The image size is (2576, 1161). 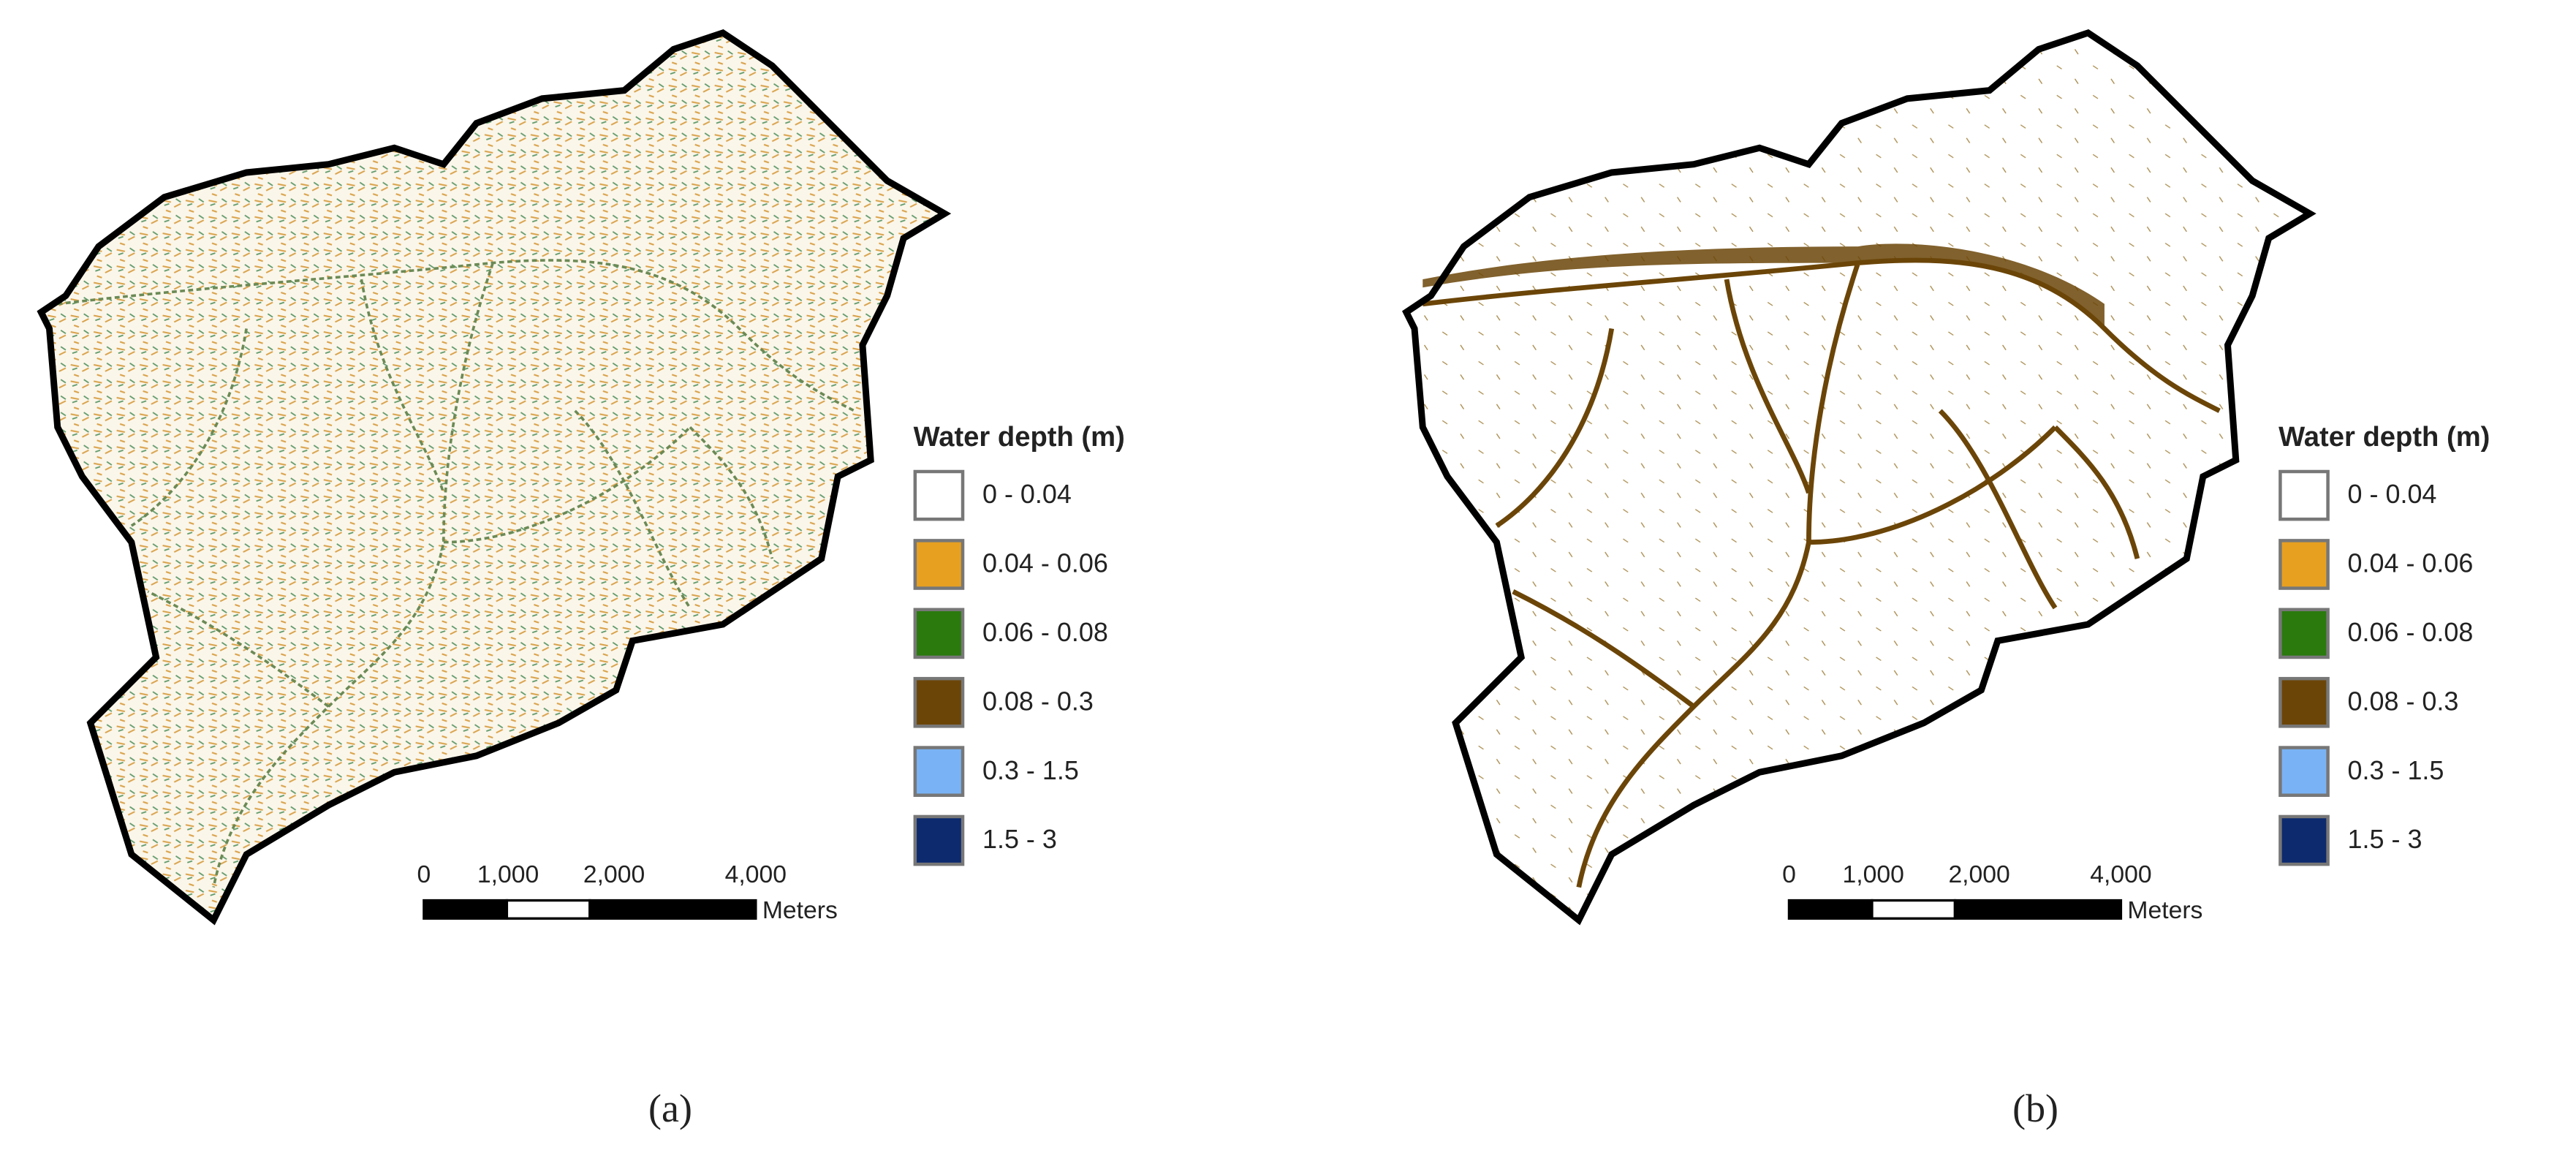 I want to click on panel-label: (b), so click(x=2035, y=1108).